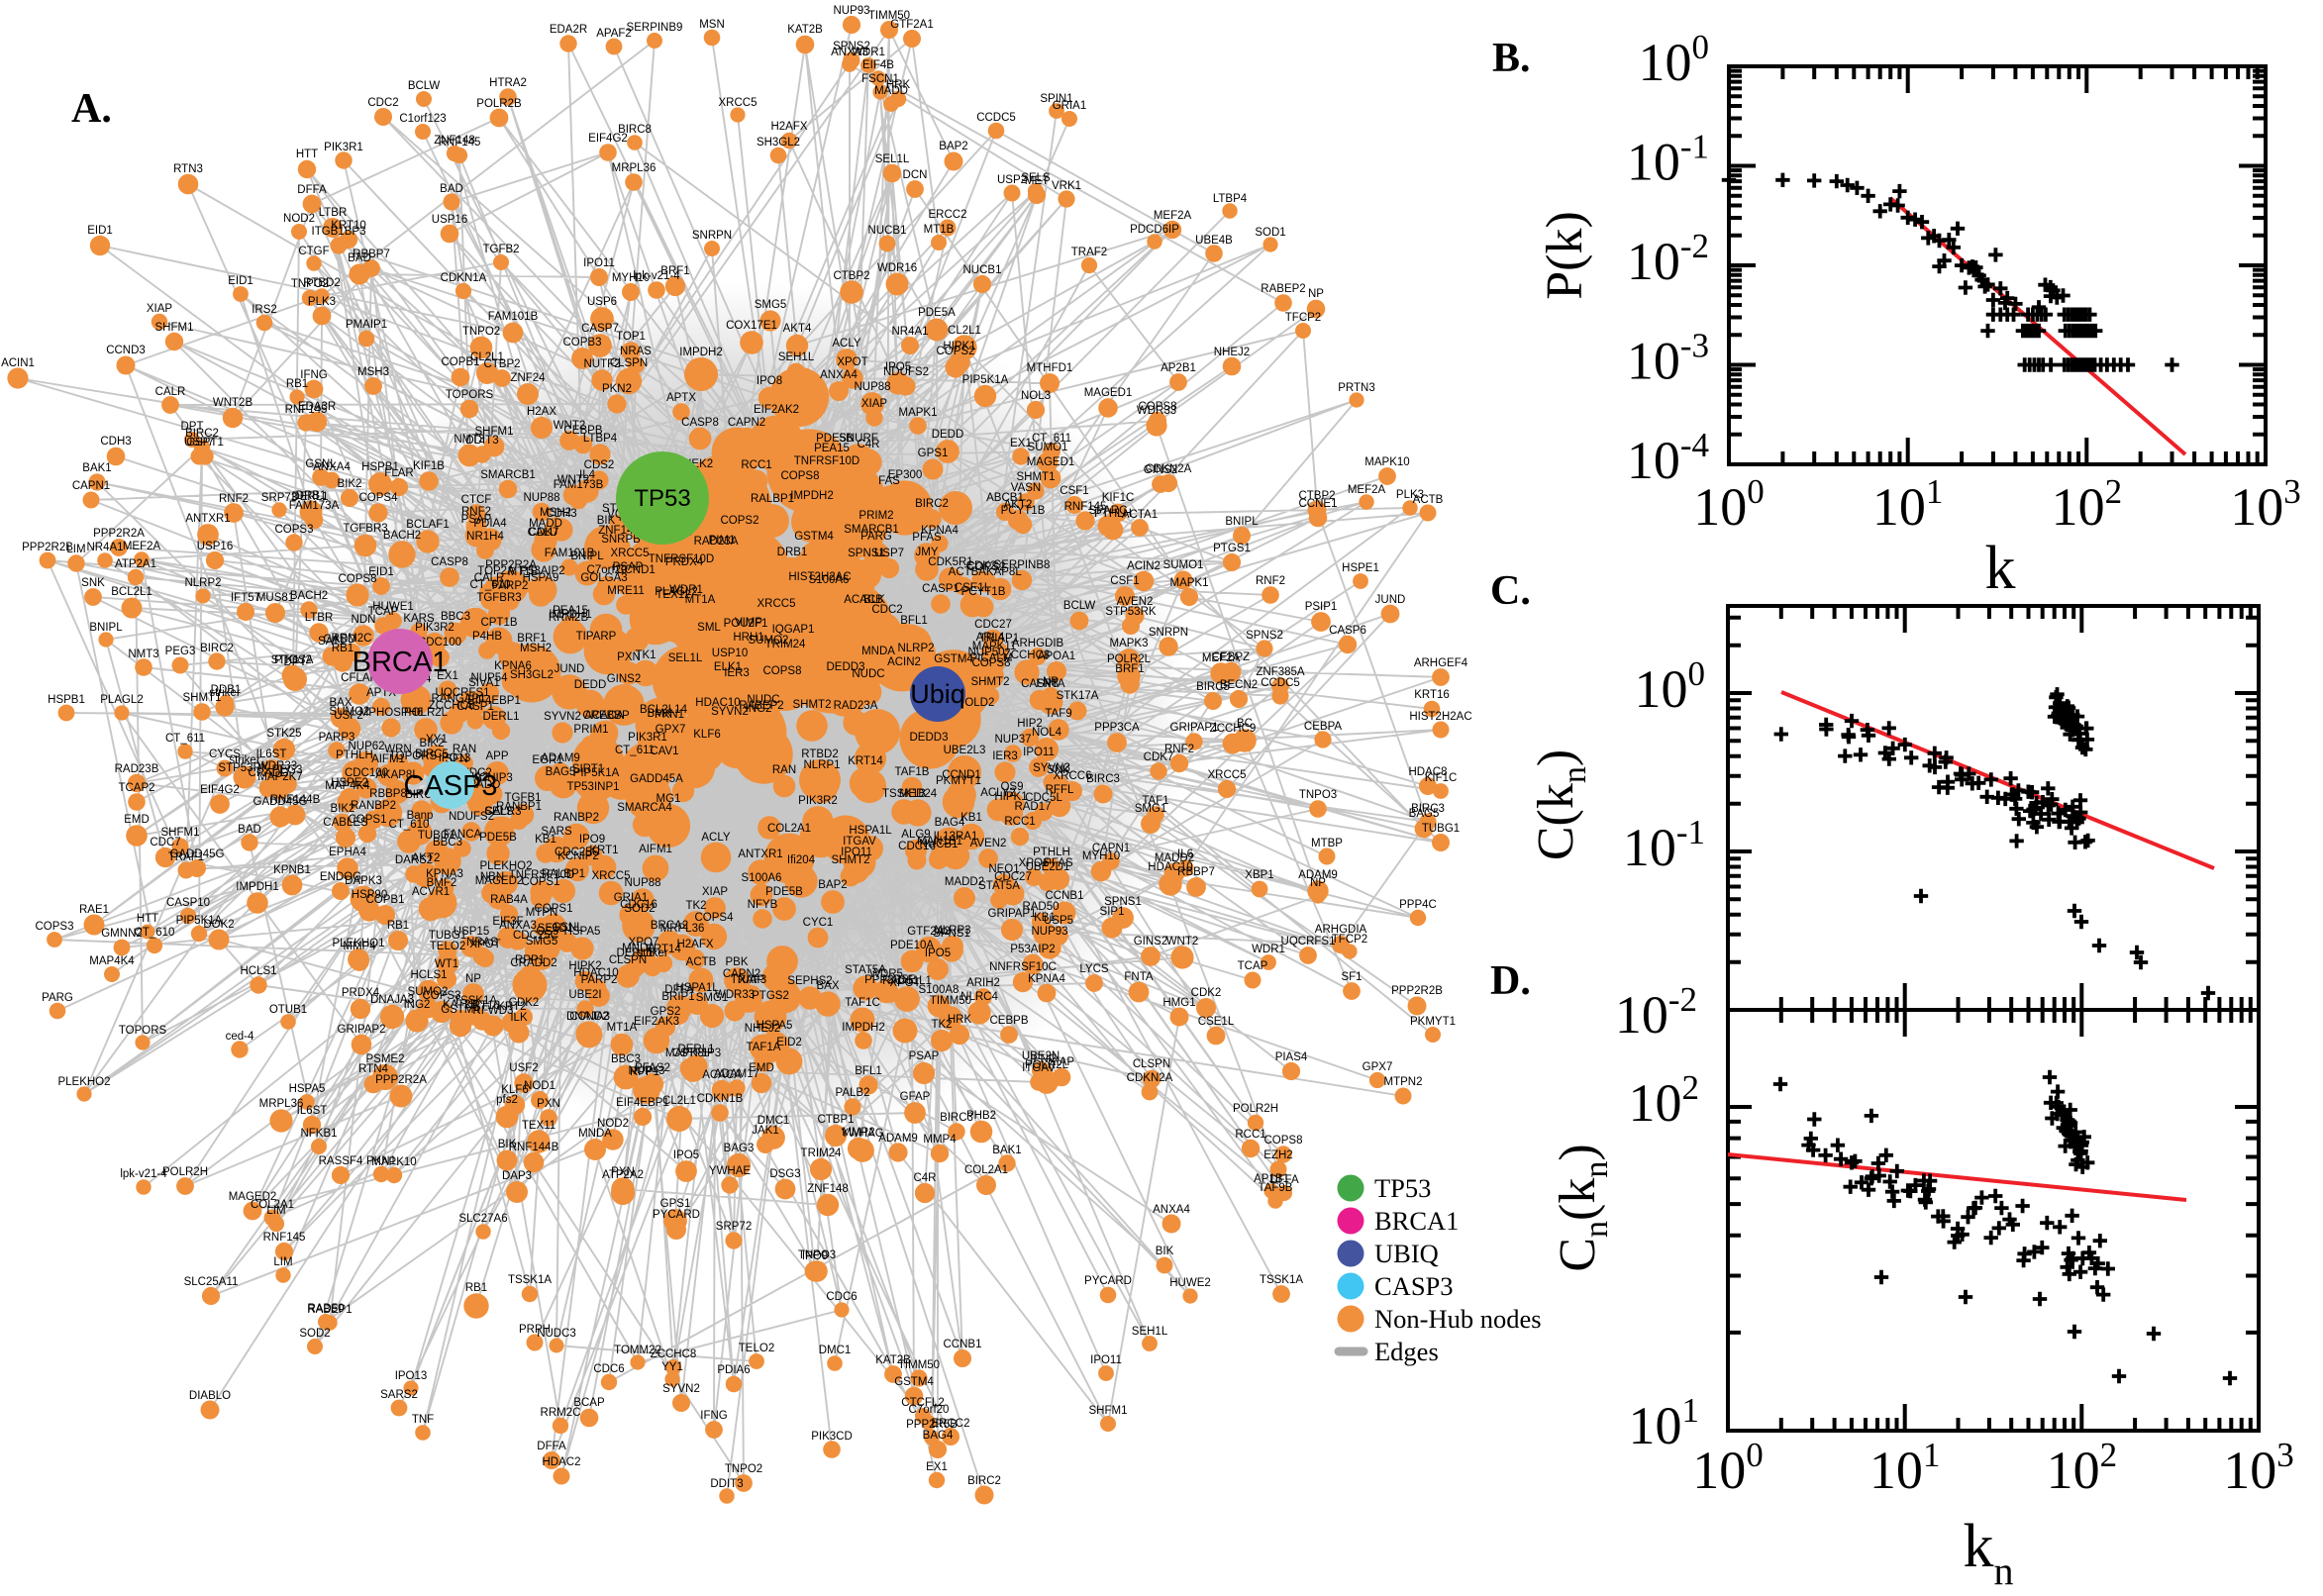 The height and width of the screenshot is (1596, 2323). Describe the element at coordinates (759, 709) in the screenshot. I see `svg-text: ING2` at that location.